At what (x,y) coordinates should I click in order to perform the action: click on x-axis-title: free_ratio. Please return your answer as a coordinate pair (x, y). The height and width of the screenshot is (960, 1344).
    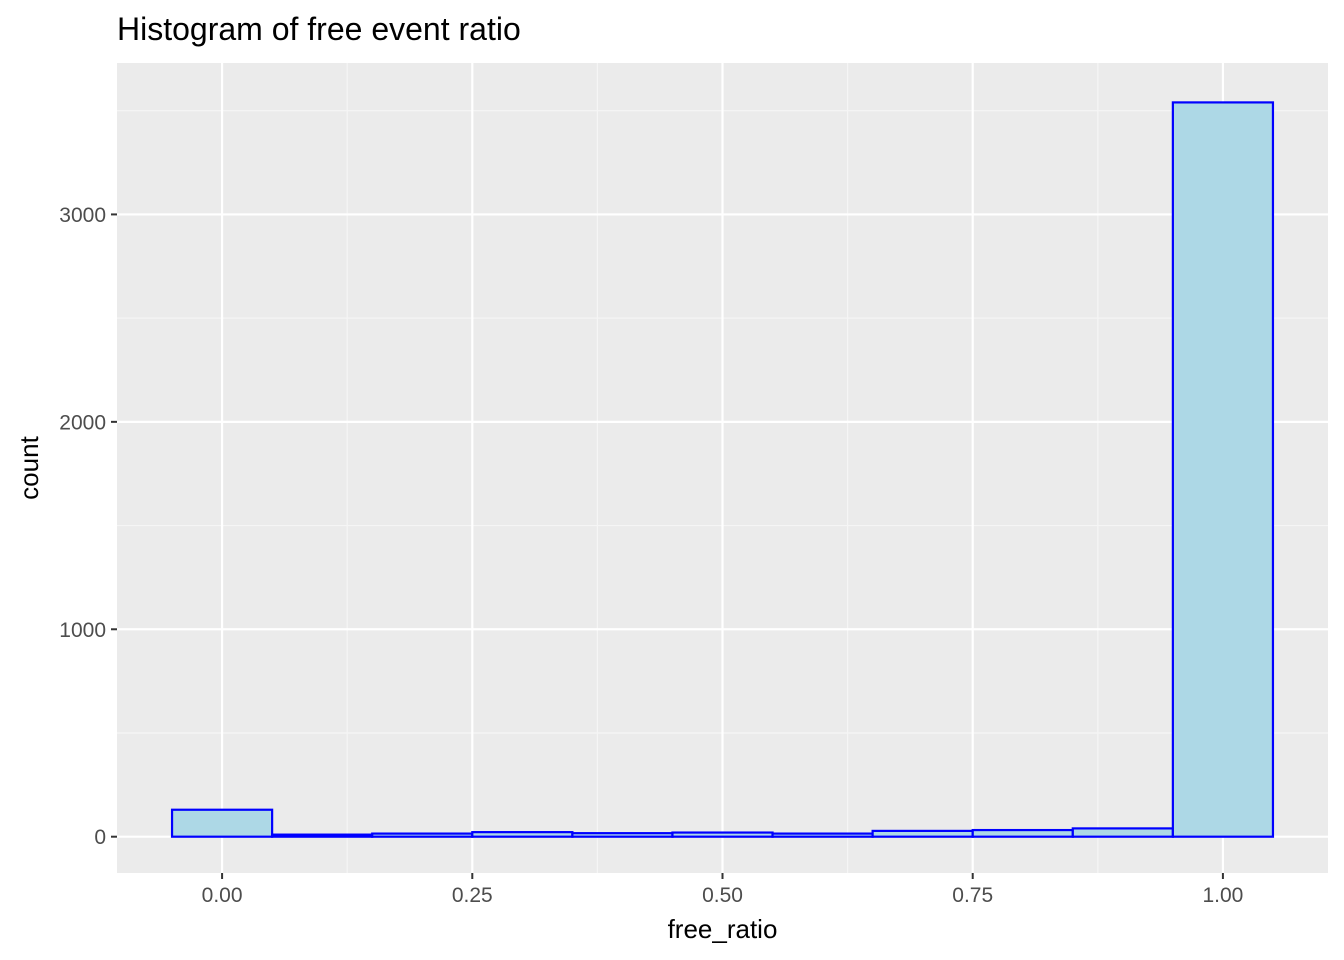
    Looking at the image, I should click on (723, 929).